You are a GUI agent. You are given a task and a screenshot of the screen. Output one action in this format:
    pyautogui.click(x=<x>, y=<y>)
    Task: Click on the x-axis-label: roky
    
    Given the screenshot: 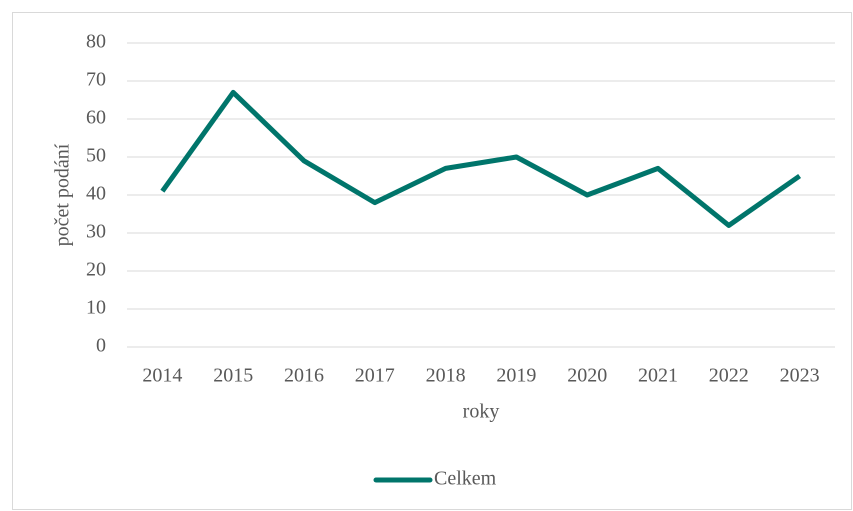 What is the action you would take?
    pyautogui.click(x=481, y=412)
    